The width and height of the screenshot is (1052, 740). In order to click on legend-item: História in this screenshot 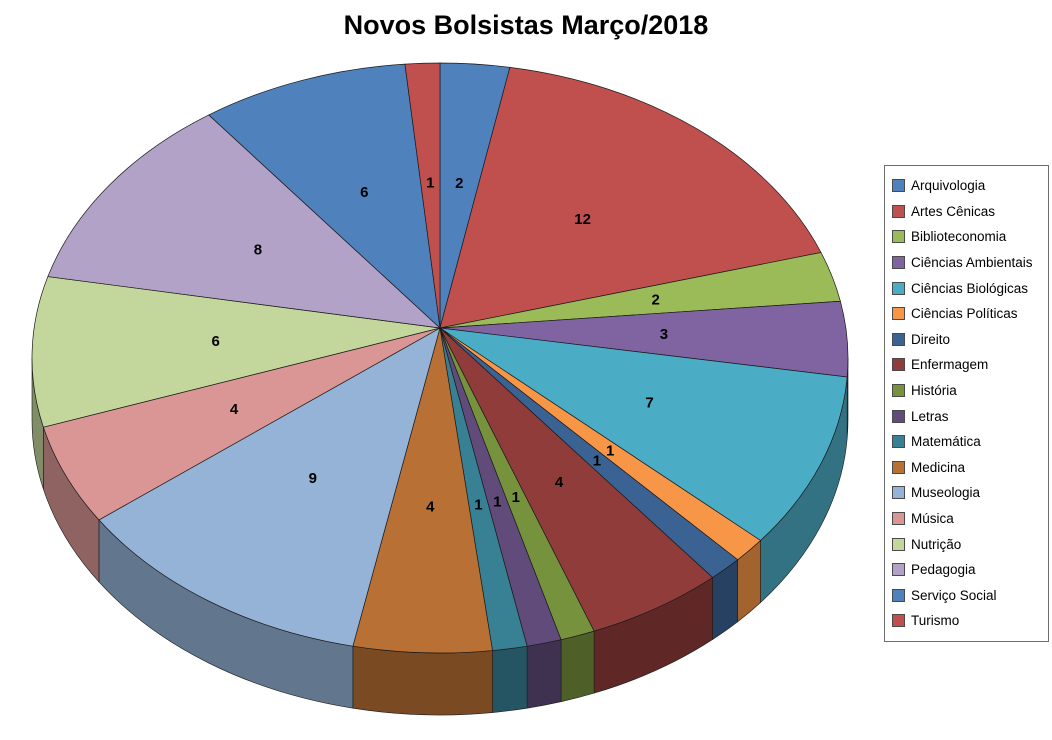, I will do `click(967, 391)`.